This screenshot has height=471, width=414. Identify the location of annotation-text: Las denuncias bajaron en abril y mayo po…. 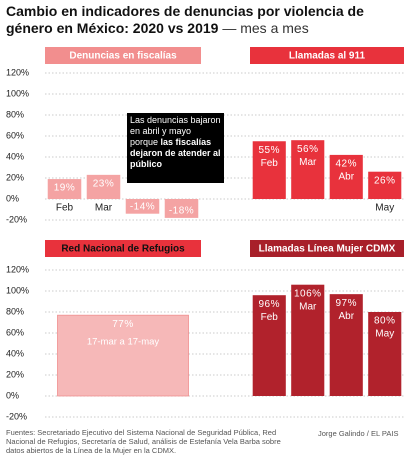
(175, 131).